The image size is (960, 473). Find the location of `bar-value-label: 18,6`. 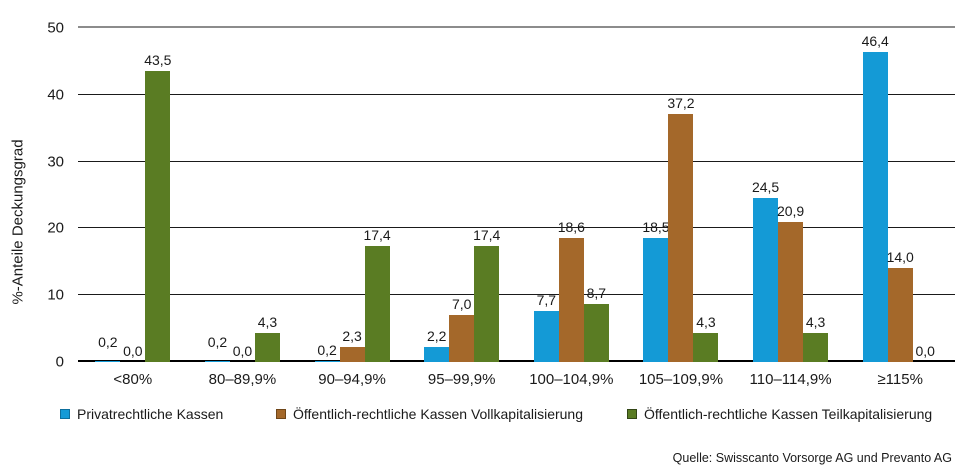

bar-value-label: 18,6 is located at coordinates (571, 226).